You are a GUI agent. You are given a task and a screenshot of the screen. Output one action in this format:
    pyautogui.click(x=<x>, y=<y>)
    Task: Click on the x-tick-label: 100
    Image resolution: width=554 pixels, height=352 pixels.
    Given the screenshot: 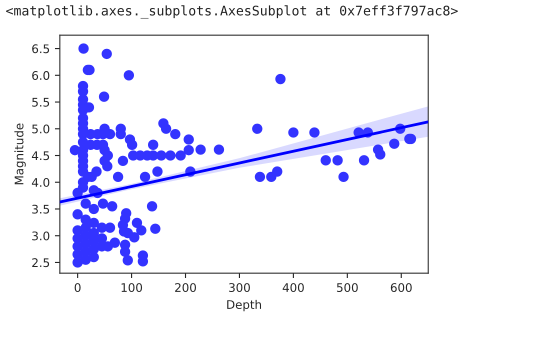 What is the action you would take?
    pyautogui.click(x=132, y=287)
    